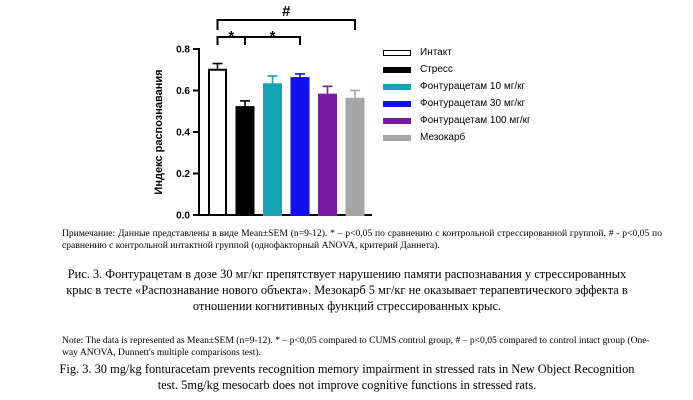 This screenshot has width=693, height=400. Describe the element at coordinates (183, 174) in the screenshot. I see `y-tick-label: 0.2` at that location.